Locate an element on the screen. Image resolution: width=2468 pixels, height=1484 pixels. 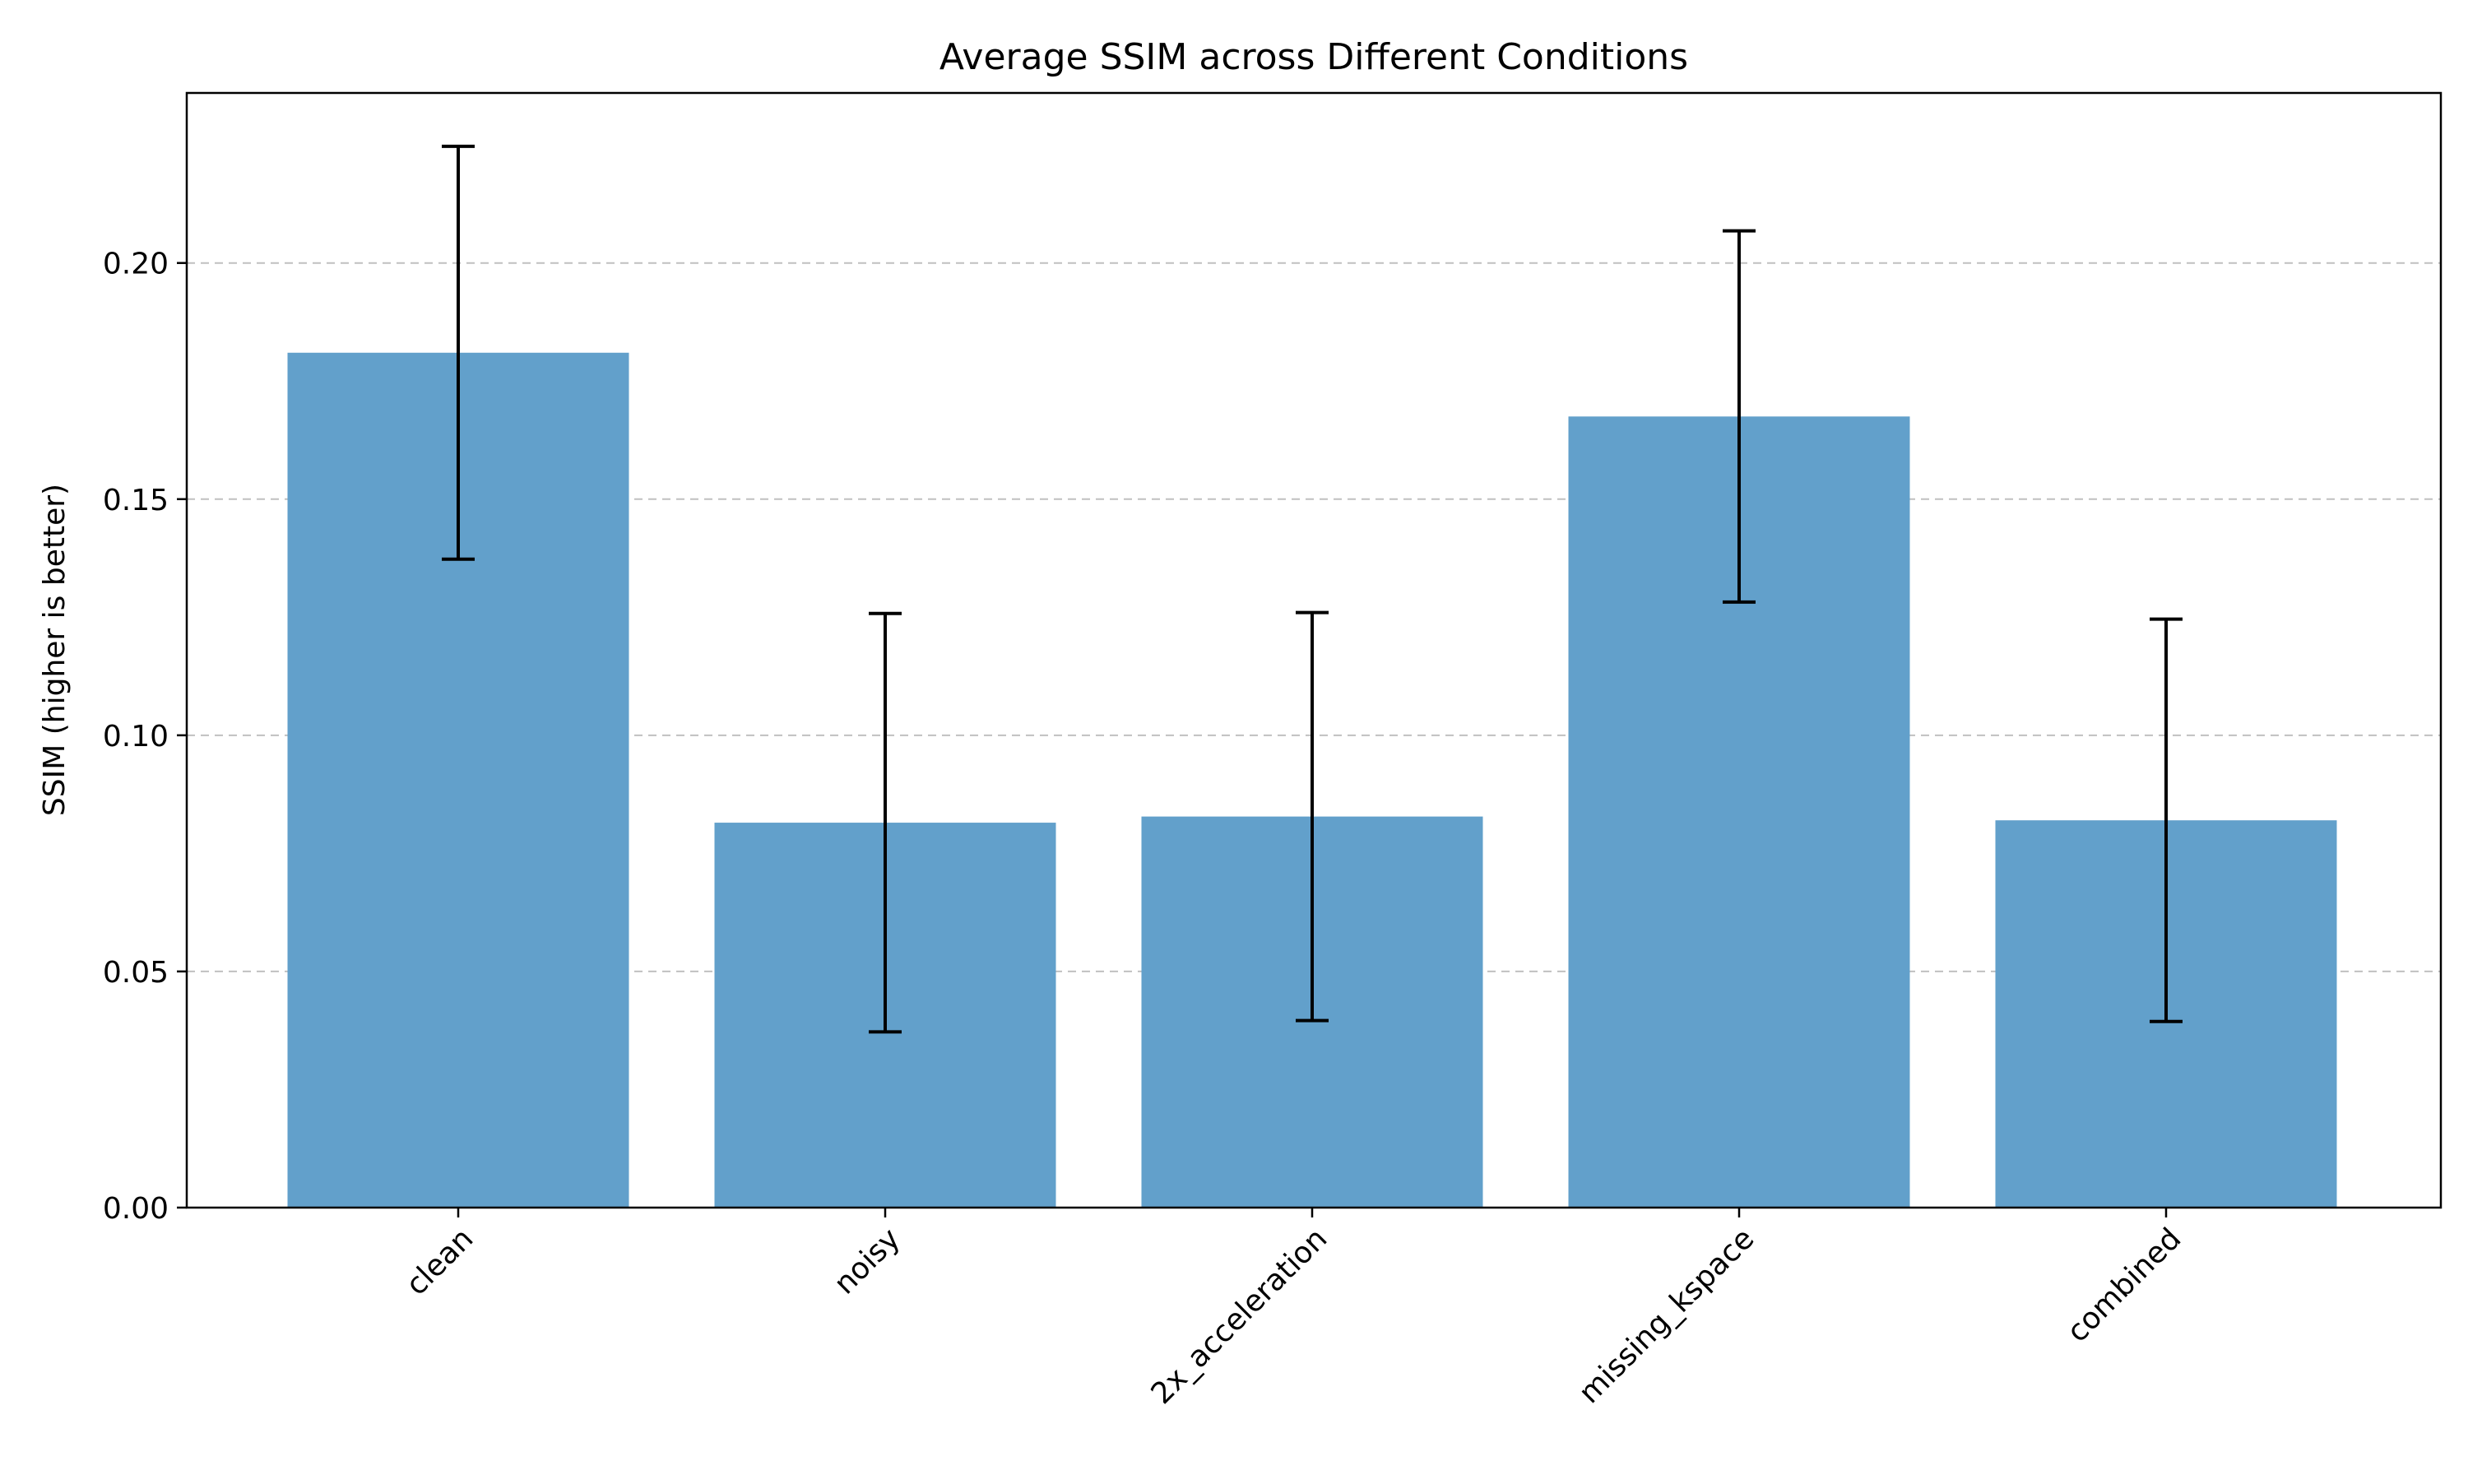
chart-title: Average SSIM across Different Conditions is located at coordinates (1313, 57).